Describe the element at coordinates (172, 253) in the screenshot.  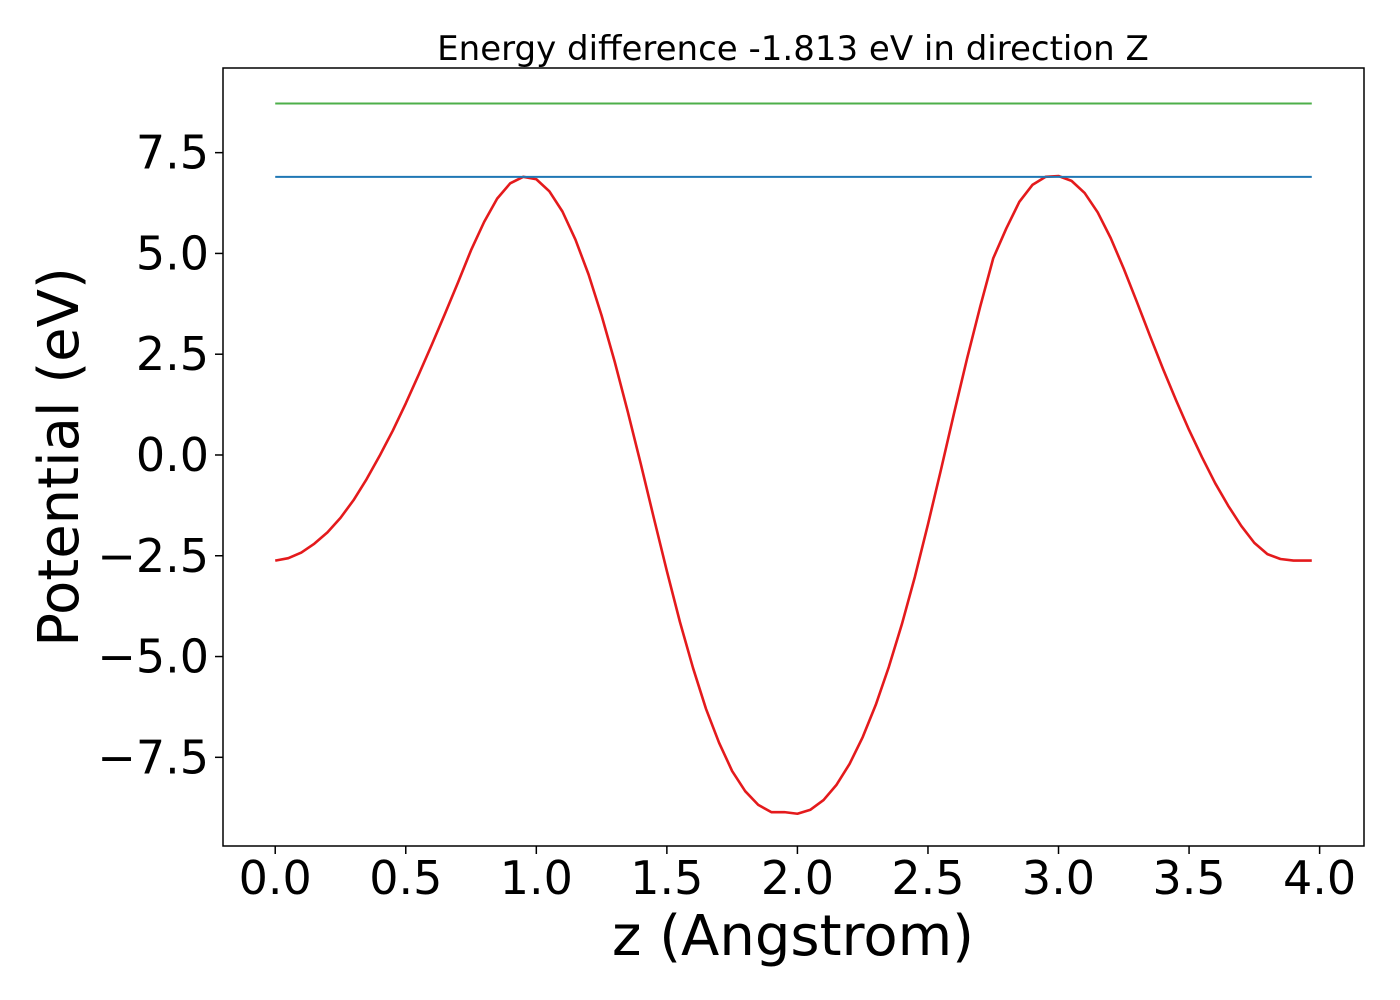
I see `y-tick-label: 5.0` at that location.